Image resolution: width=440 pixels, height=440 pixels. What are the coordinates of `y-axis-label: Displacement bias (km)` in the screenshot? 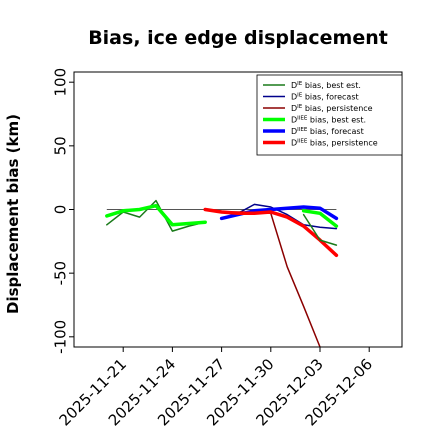 It's located at (13, 214).